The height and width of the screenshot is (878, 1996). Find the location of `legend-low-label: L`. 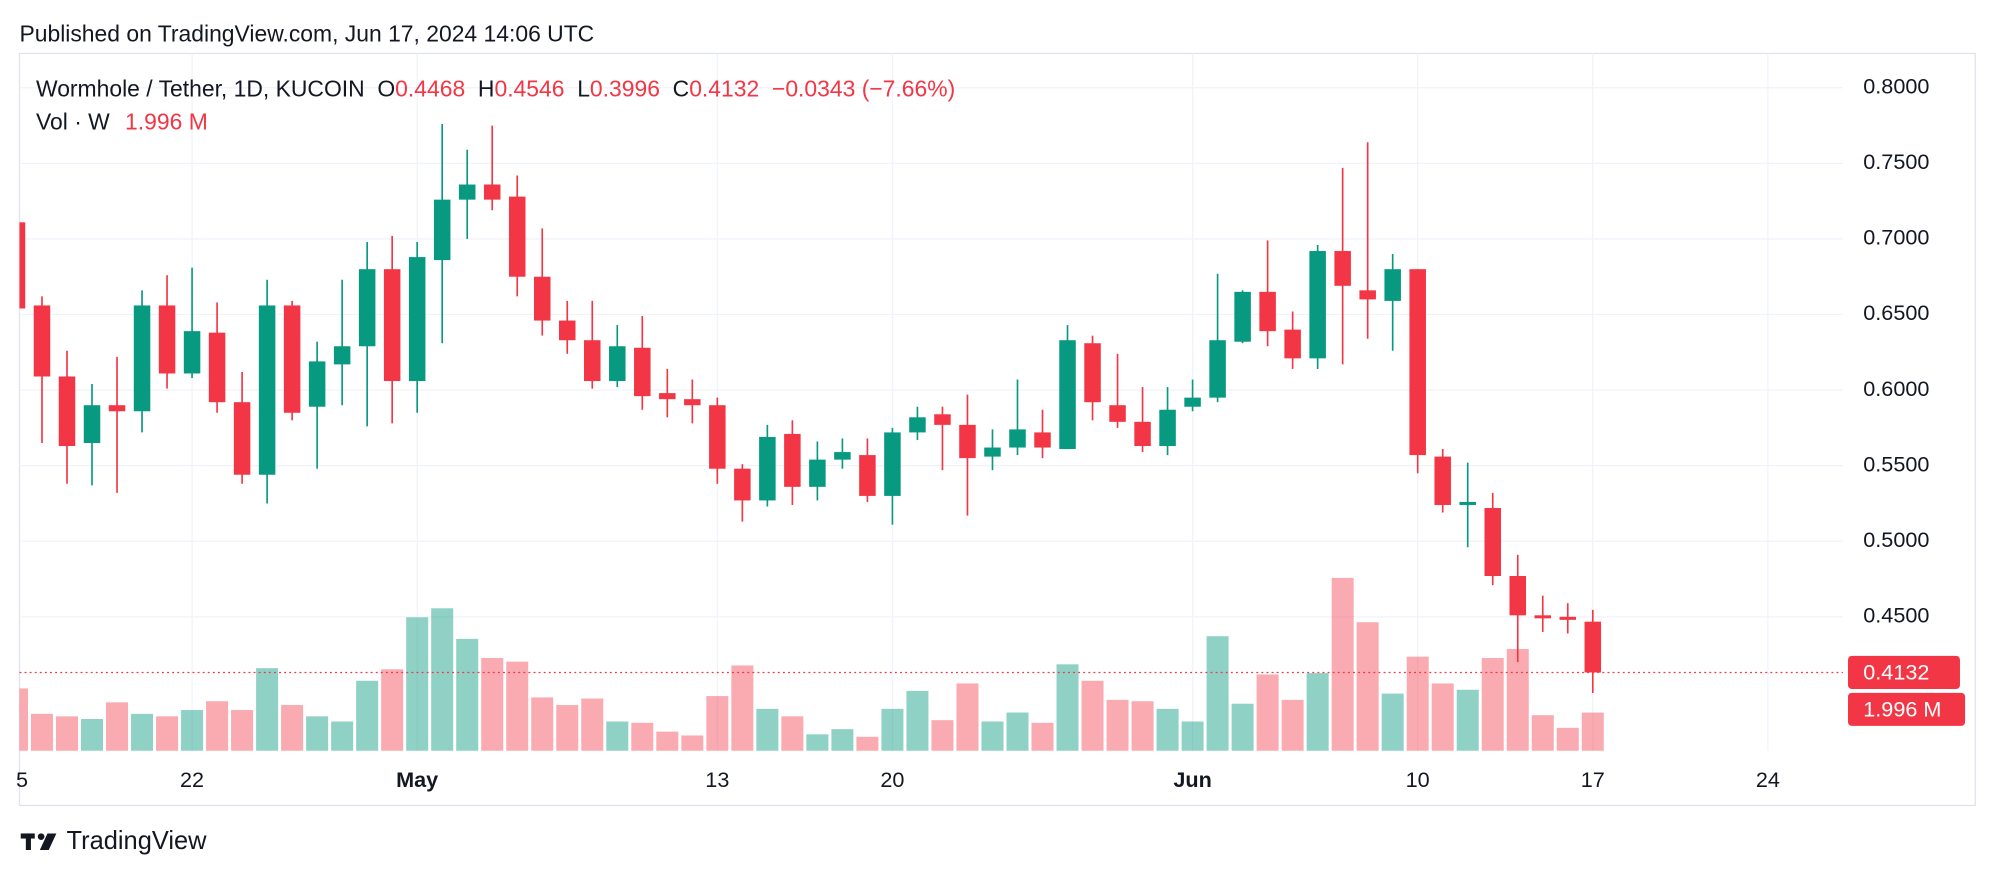

legend-low-label: L is located at coordinates (583, 88).